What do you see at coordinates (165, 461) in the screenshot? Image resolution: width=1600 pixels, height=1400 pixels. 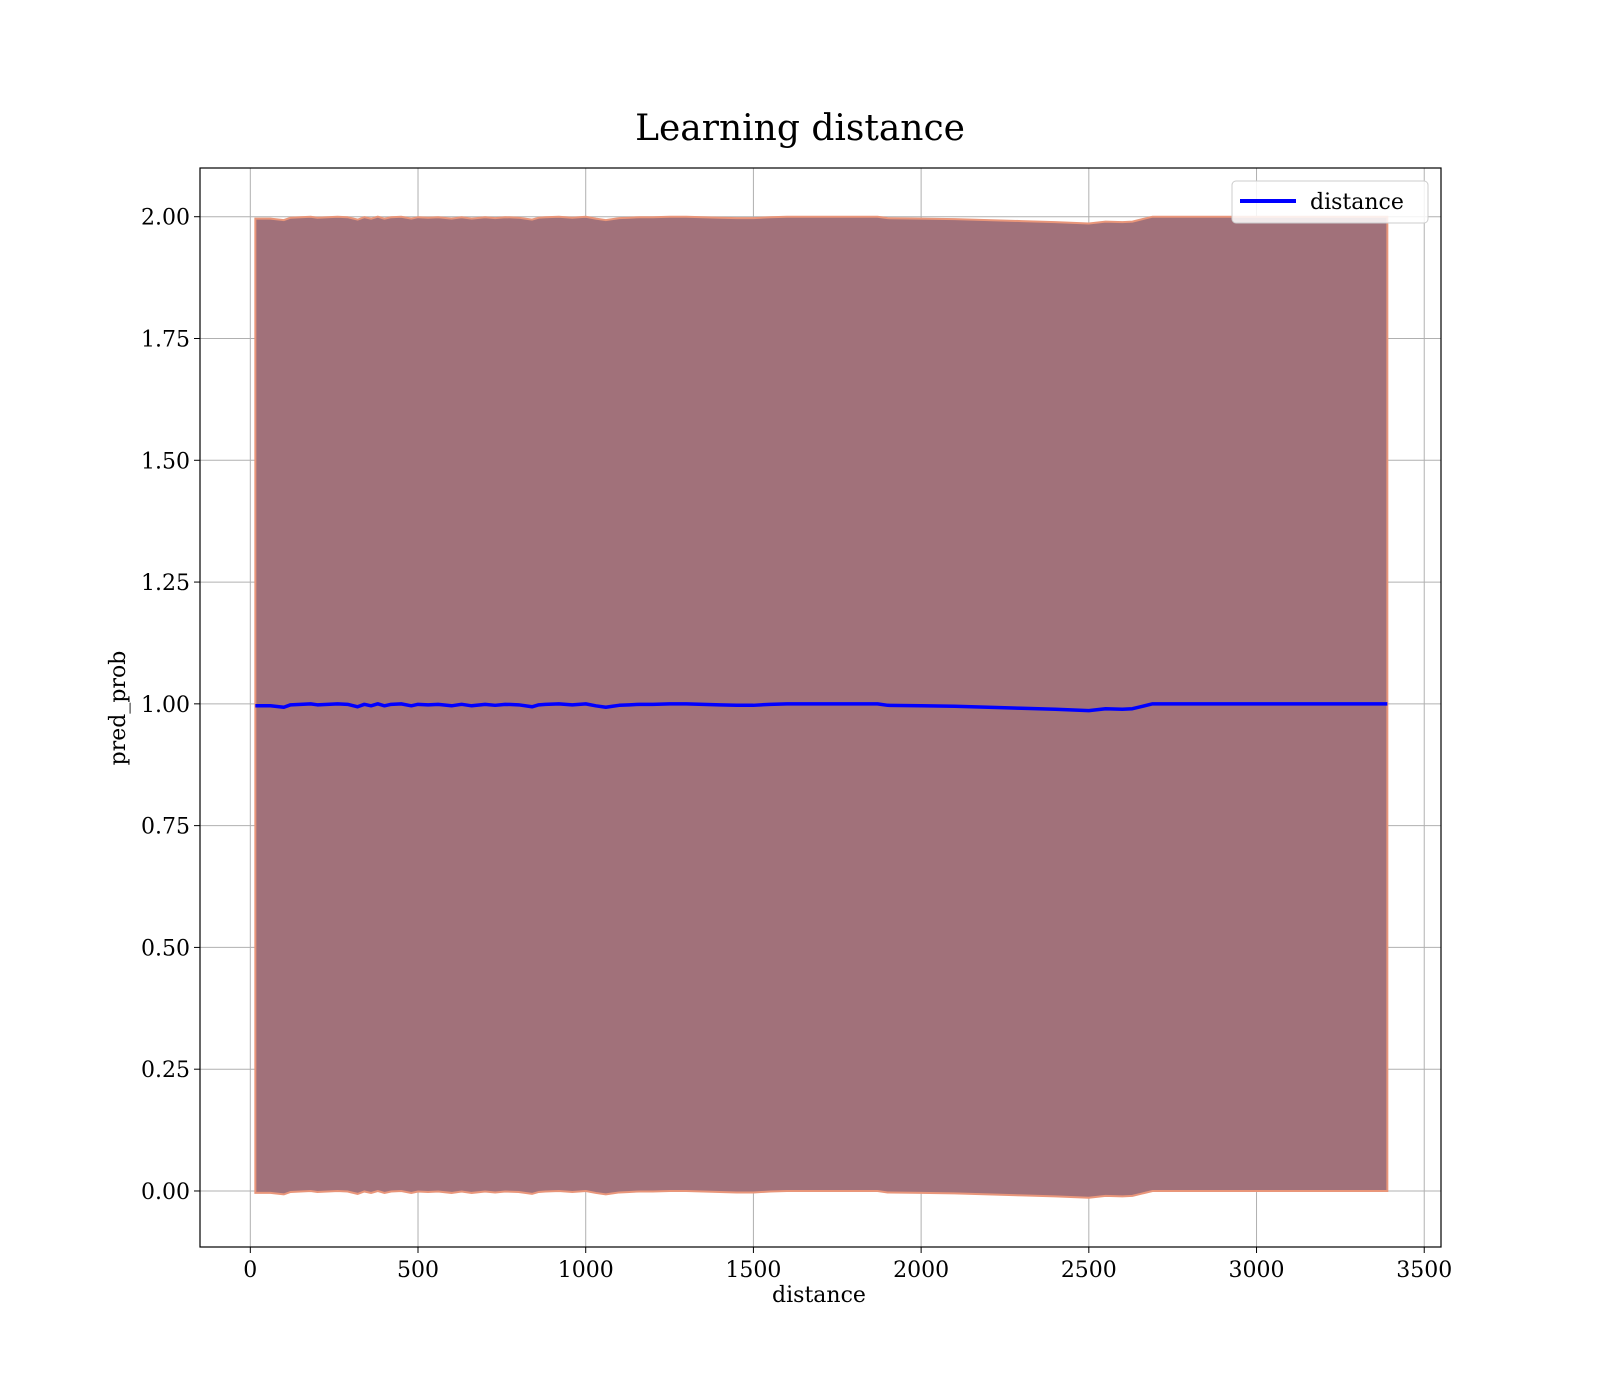 I see `y-tick-label: 1.50` at bounding box center [165, 461].